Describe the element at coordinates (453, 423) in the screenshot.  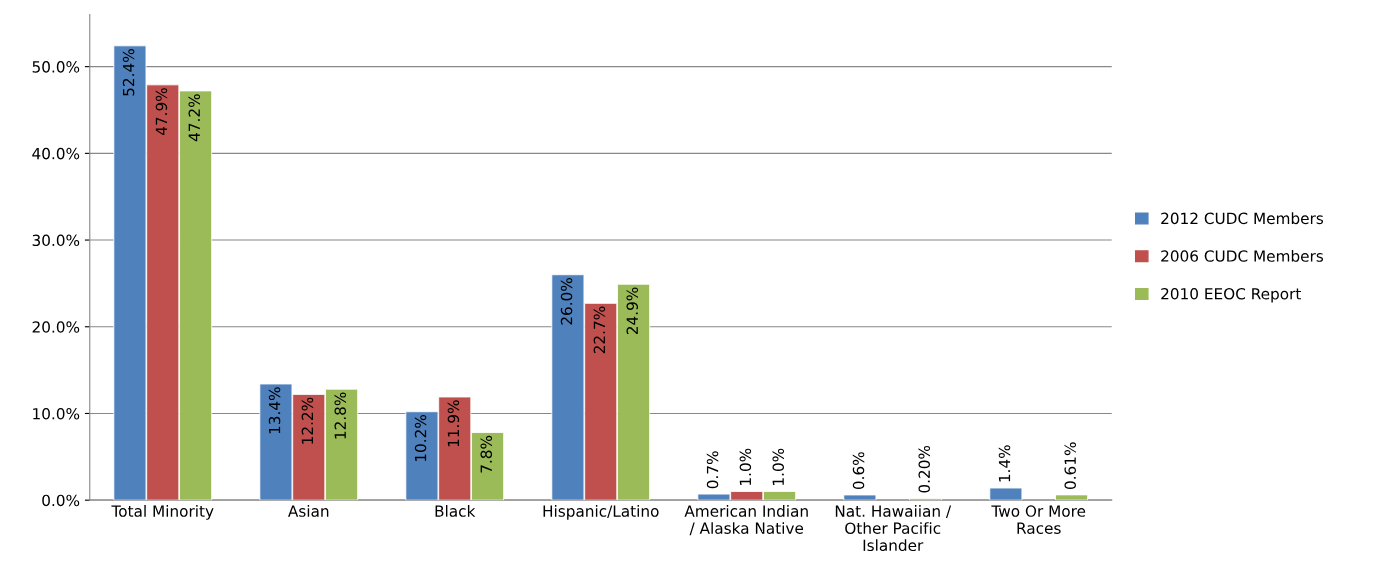
I see `data-label: 11.9%` at that location.